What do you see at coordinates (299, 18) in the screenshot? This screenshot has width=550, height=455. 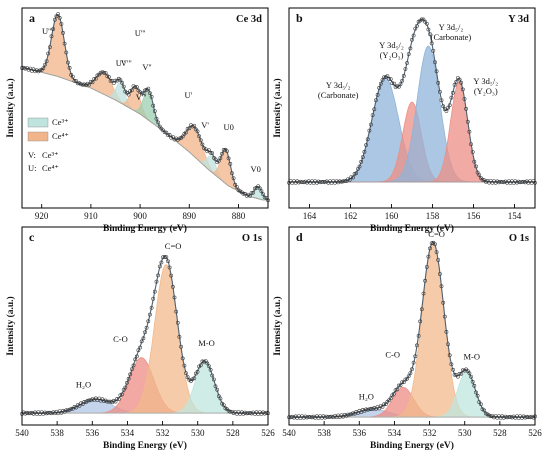 I see `panel-letter-b: b` at bounding box center [299, 18].